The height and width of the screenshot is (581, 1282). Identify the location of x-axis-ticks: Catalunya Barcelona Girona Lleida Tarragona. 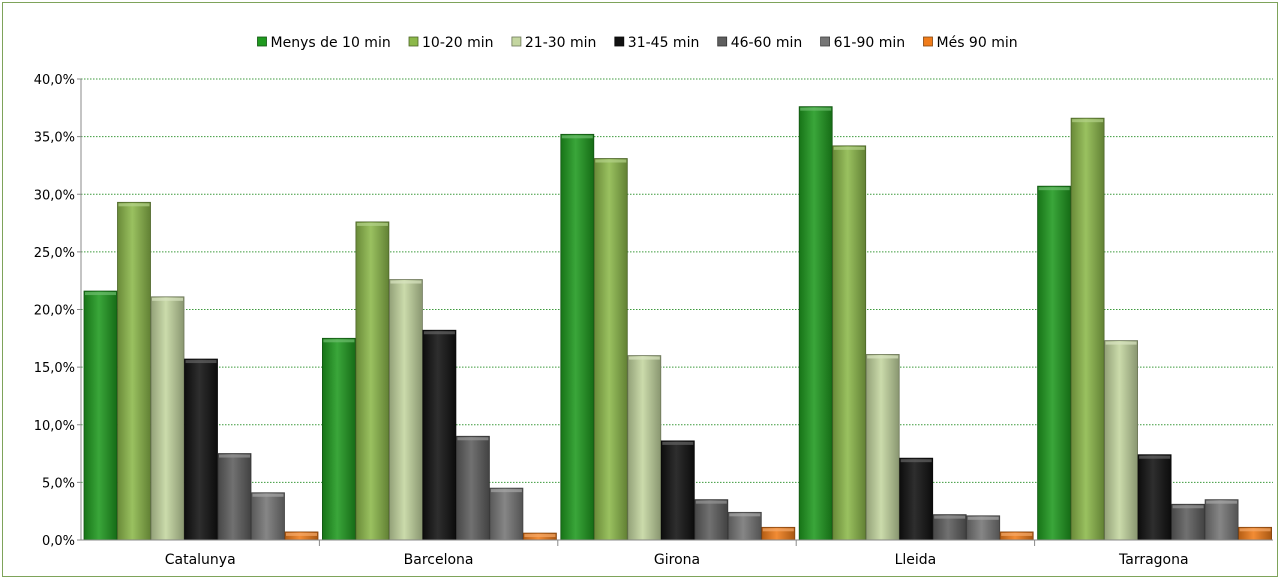
(677, 554).